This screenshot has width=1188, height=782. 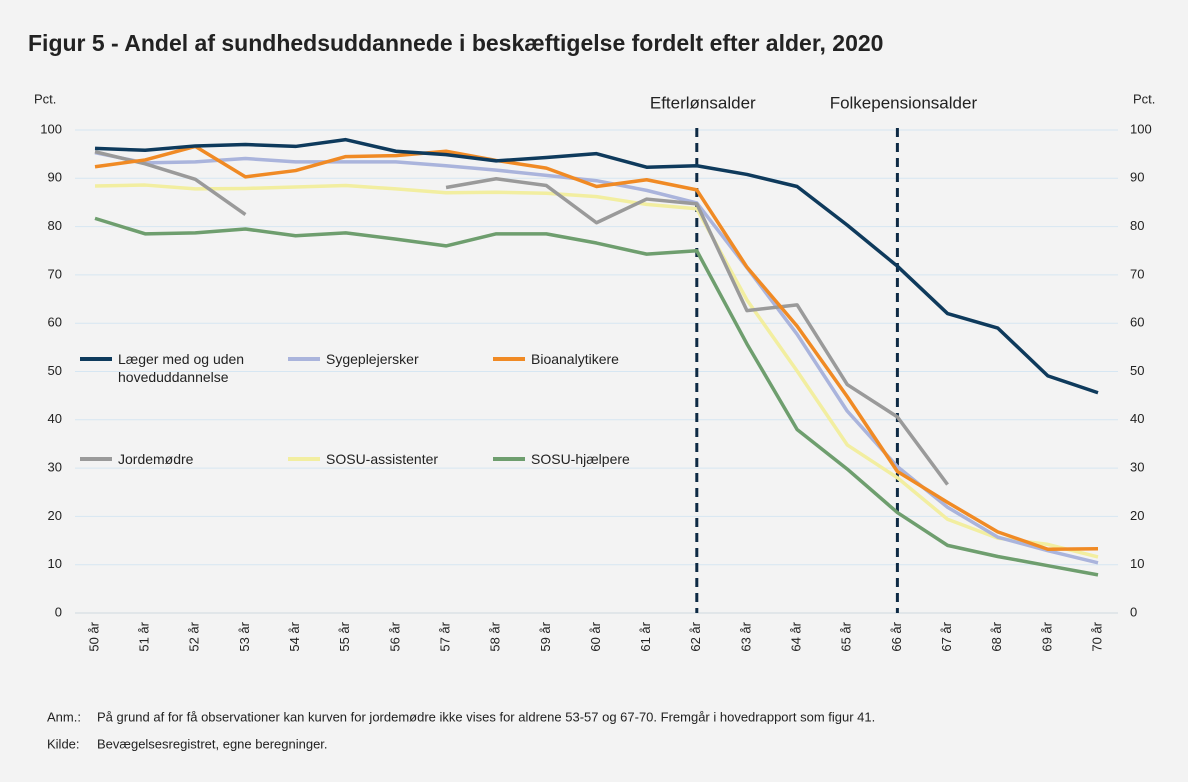 What do you see at coordinates (55, 467) in the screenshot?
I see `y-tick-label: 30` at bounding box center [55, 467].